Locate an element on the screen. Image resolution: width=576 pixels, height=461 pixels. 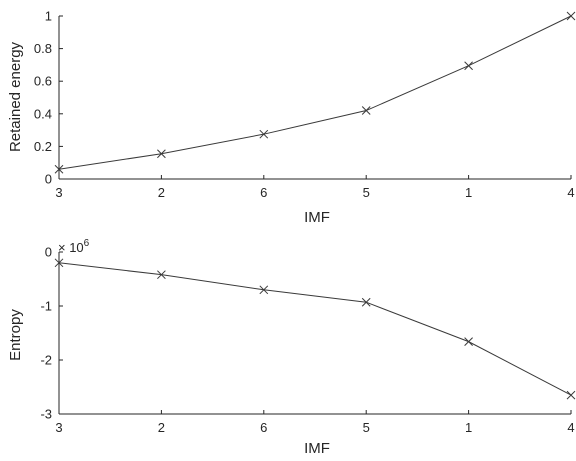
y-axis-label: Retained energy is located at coordinates (15, 96).